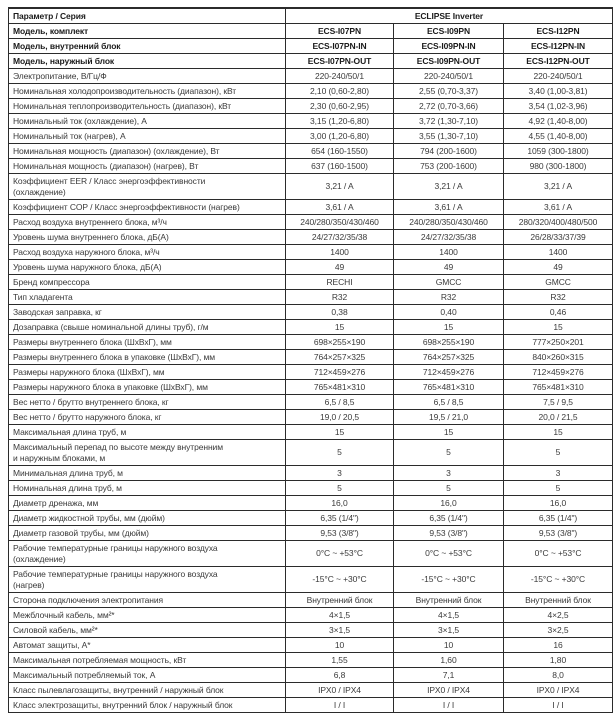 This screenshot has width=615, height=713. I want to click on param-label-cell: Сторона подключения электропитания, so click(147, 600).